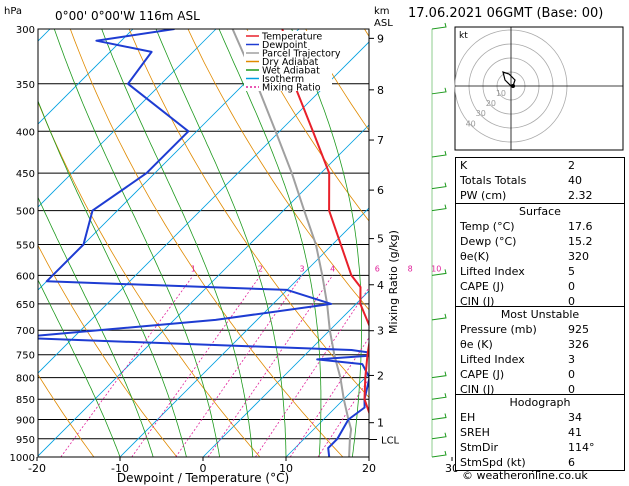  Describe the element at coordinates (127, 16) in the screenshot. I see `location-title: 0°00' 0°00'W 116m ASL` at that location.